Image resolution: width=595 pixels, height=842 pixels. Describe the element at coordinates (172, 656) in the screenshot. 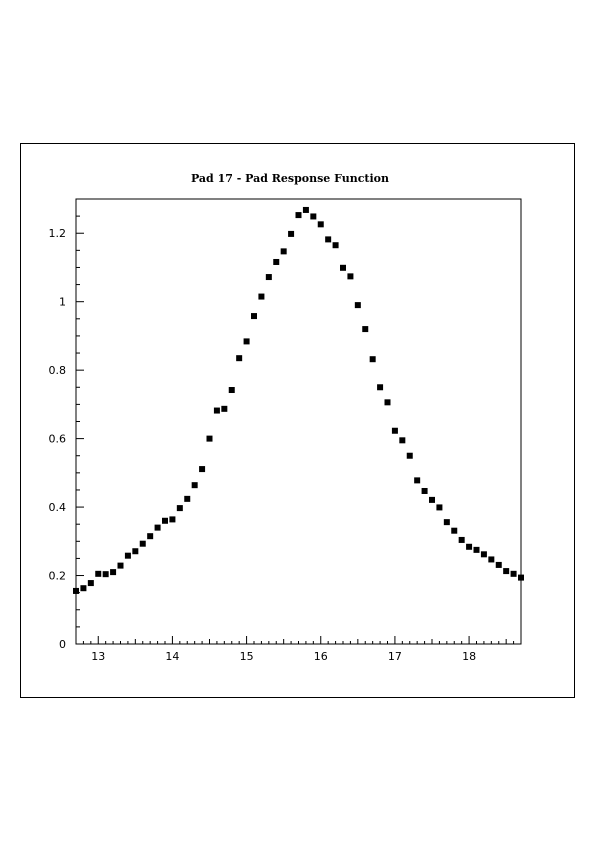

I see `x-tick-label: 14` at that location.